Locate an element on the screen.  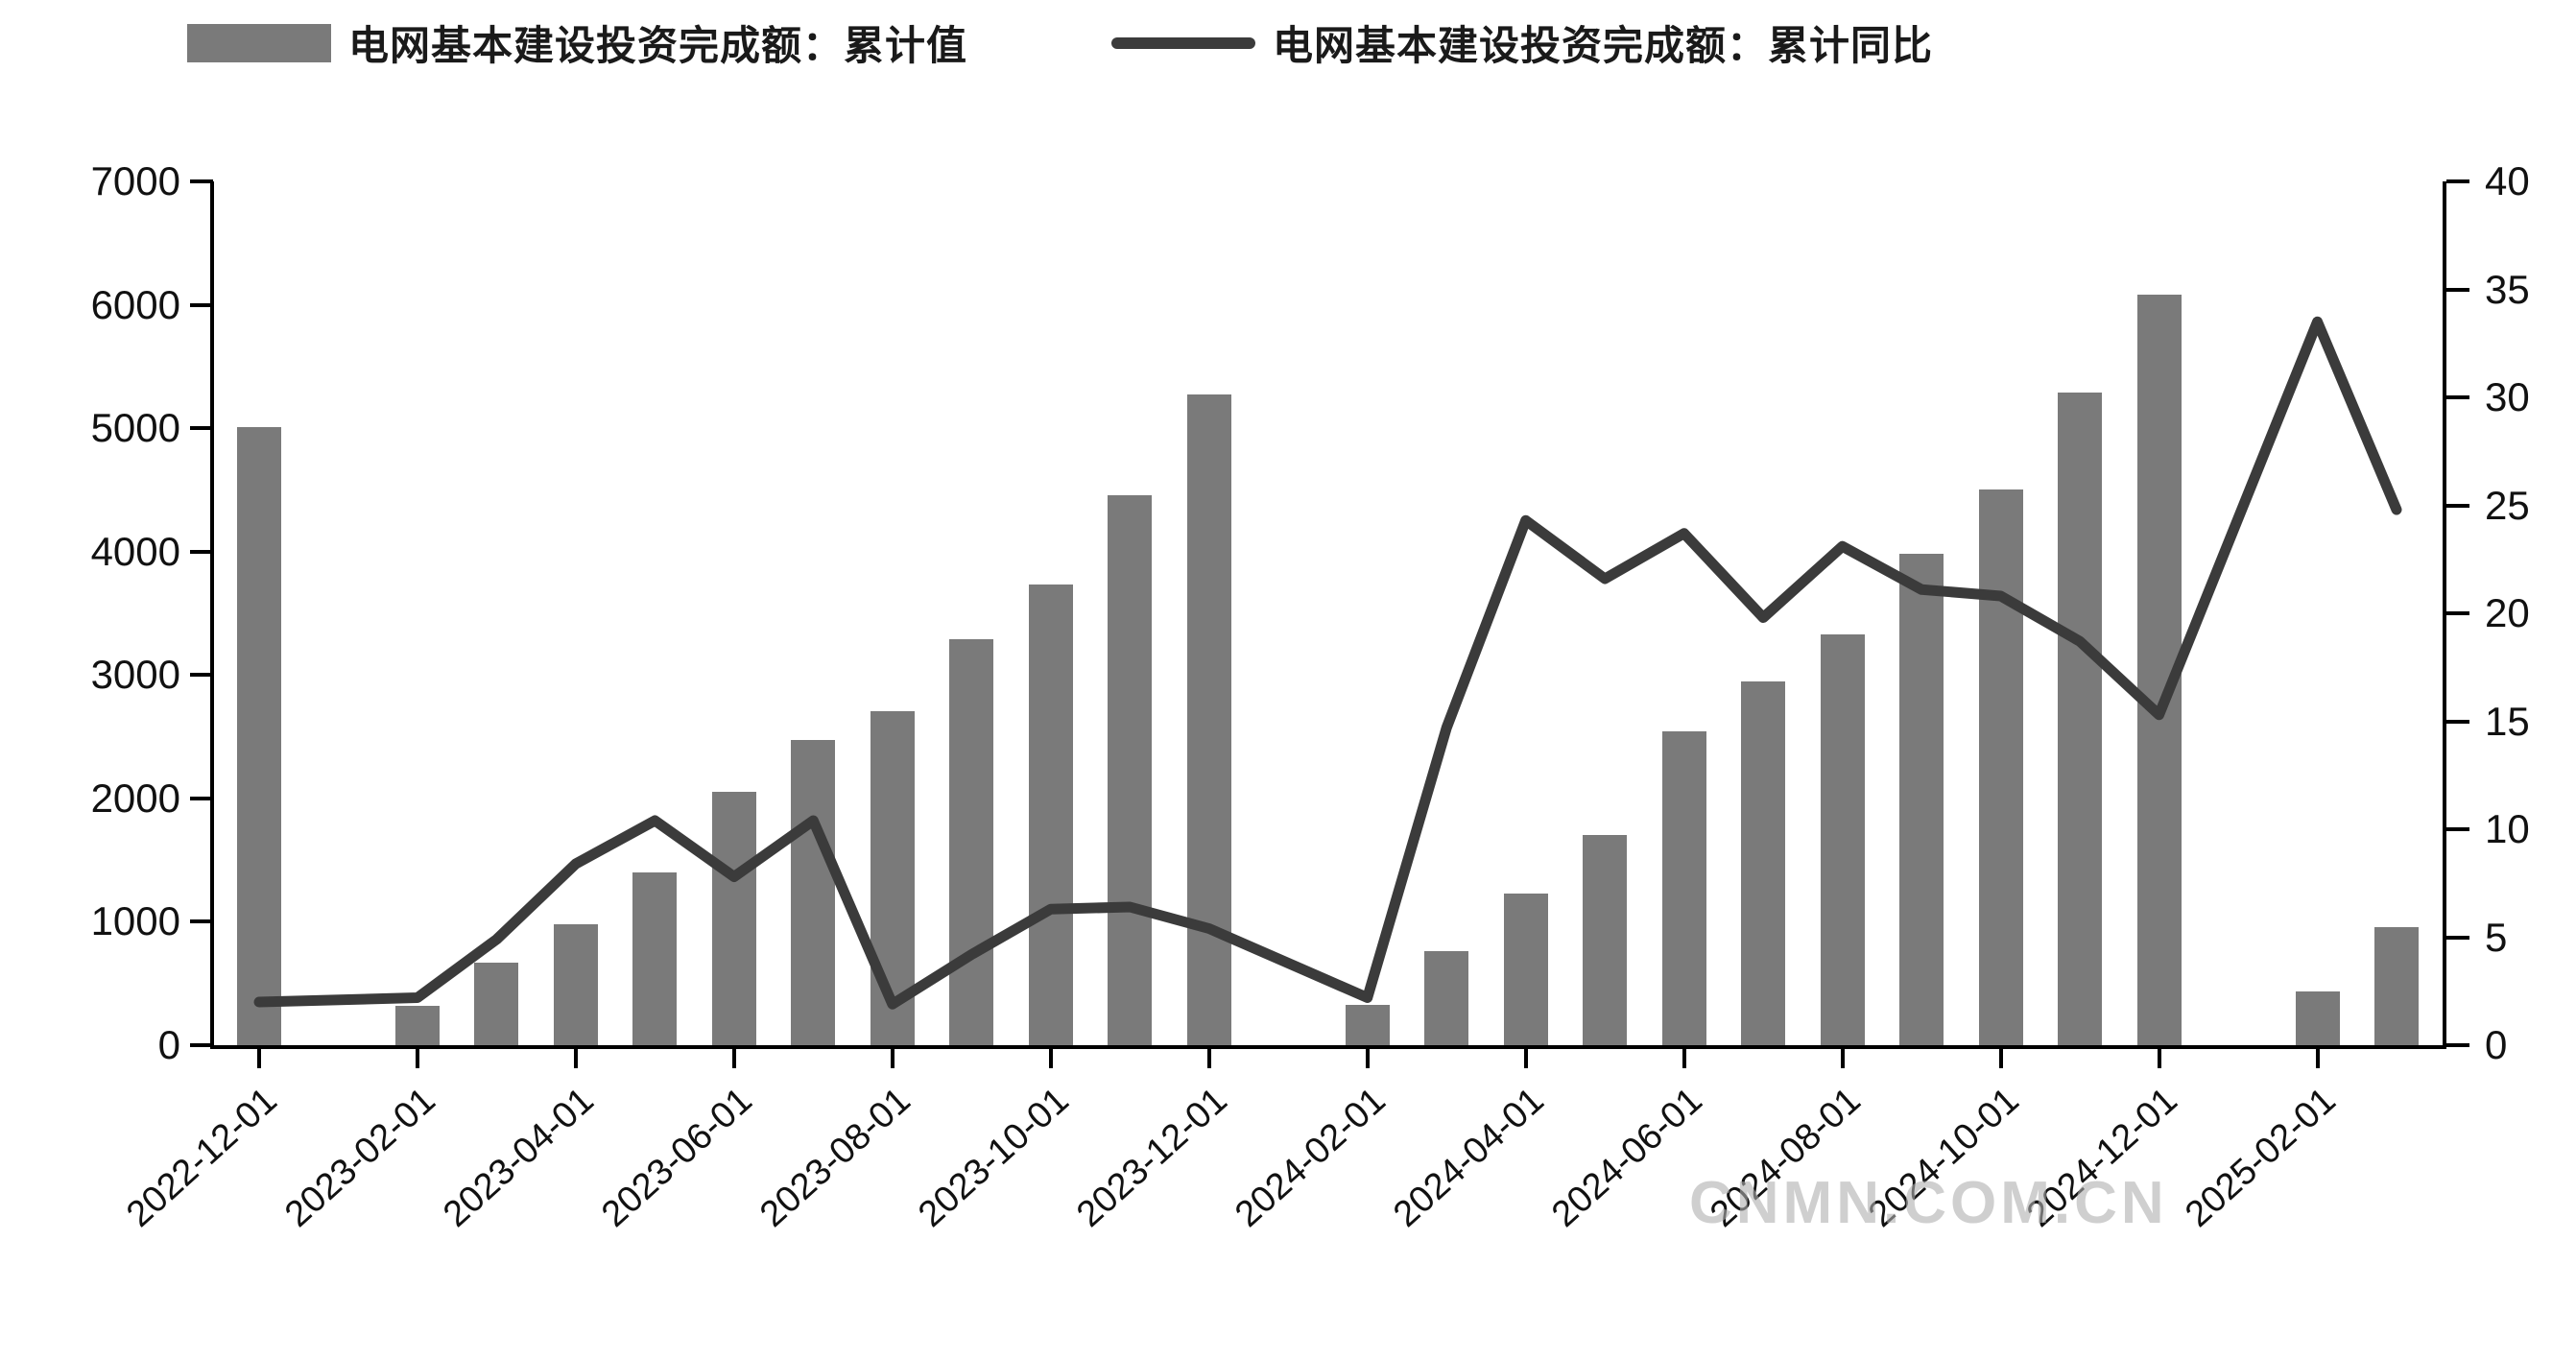
legend-item-line-series: 电网基本建设投资完成额：累计同比 is located at coordinates (1522, 42).